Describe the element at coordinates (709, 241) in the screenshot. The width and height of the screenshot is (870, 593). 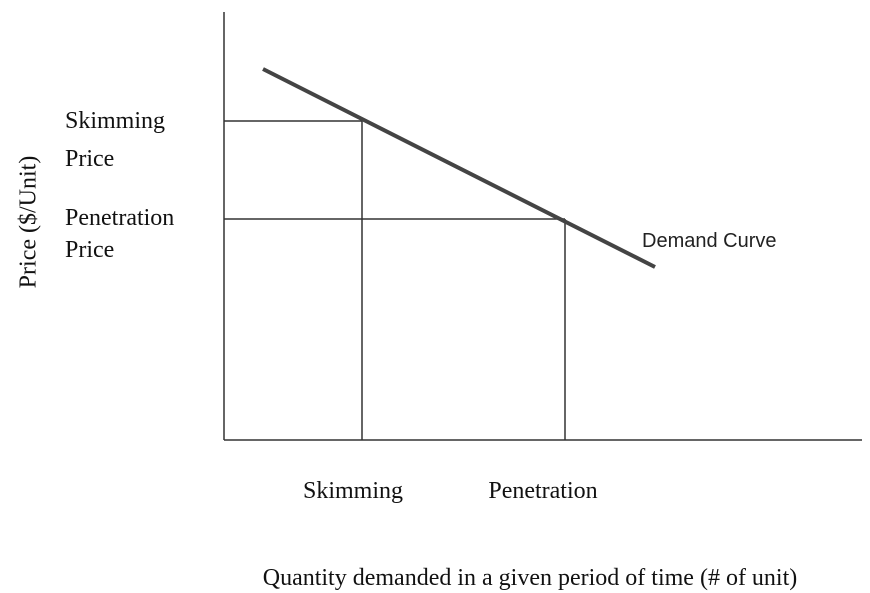
I see `curve-label: Demand Curve` at that location.